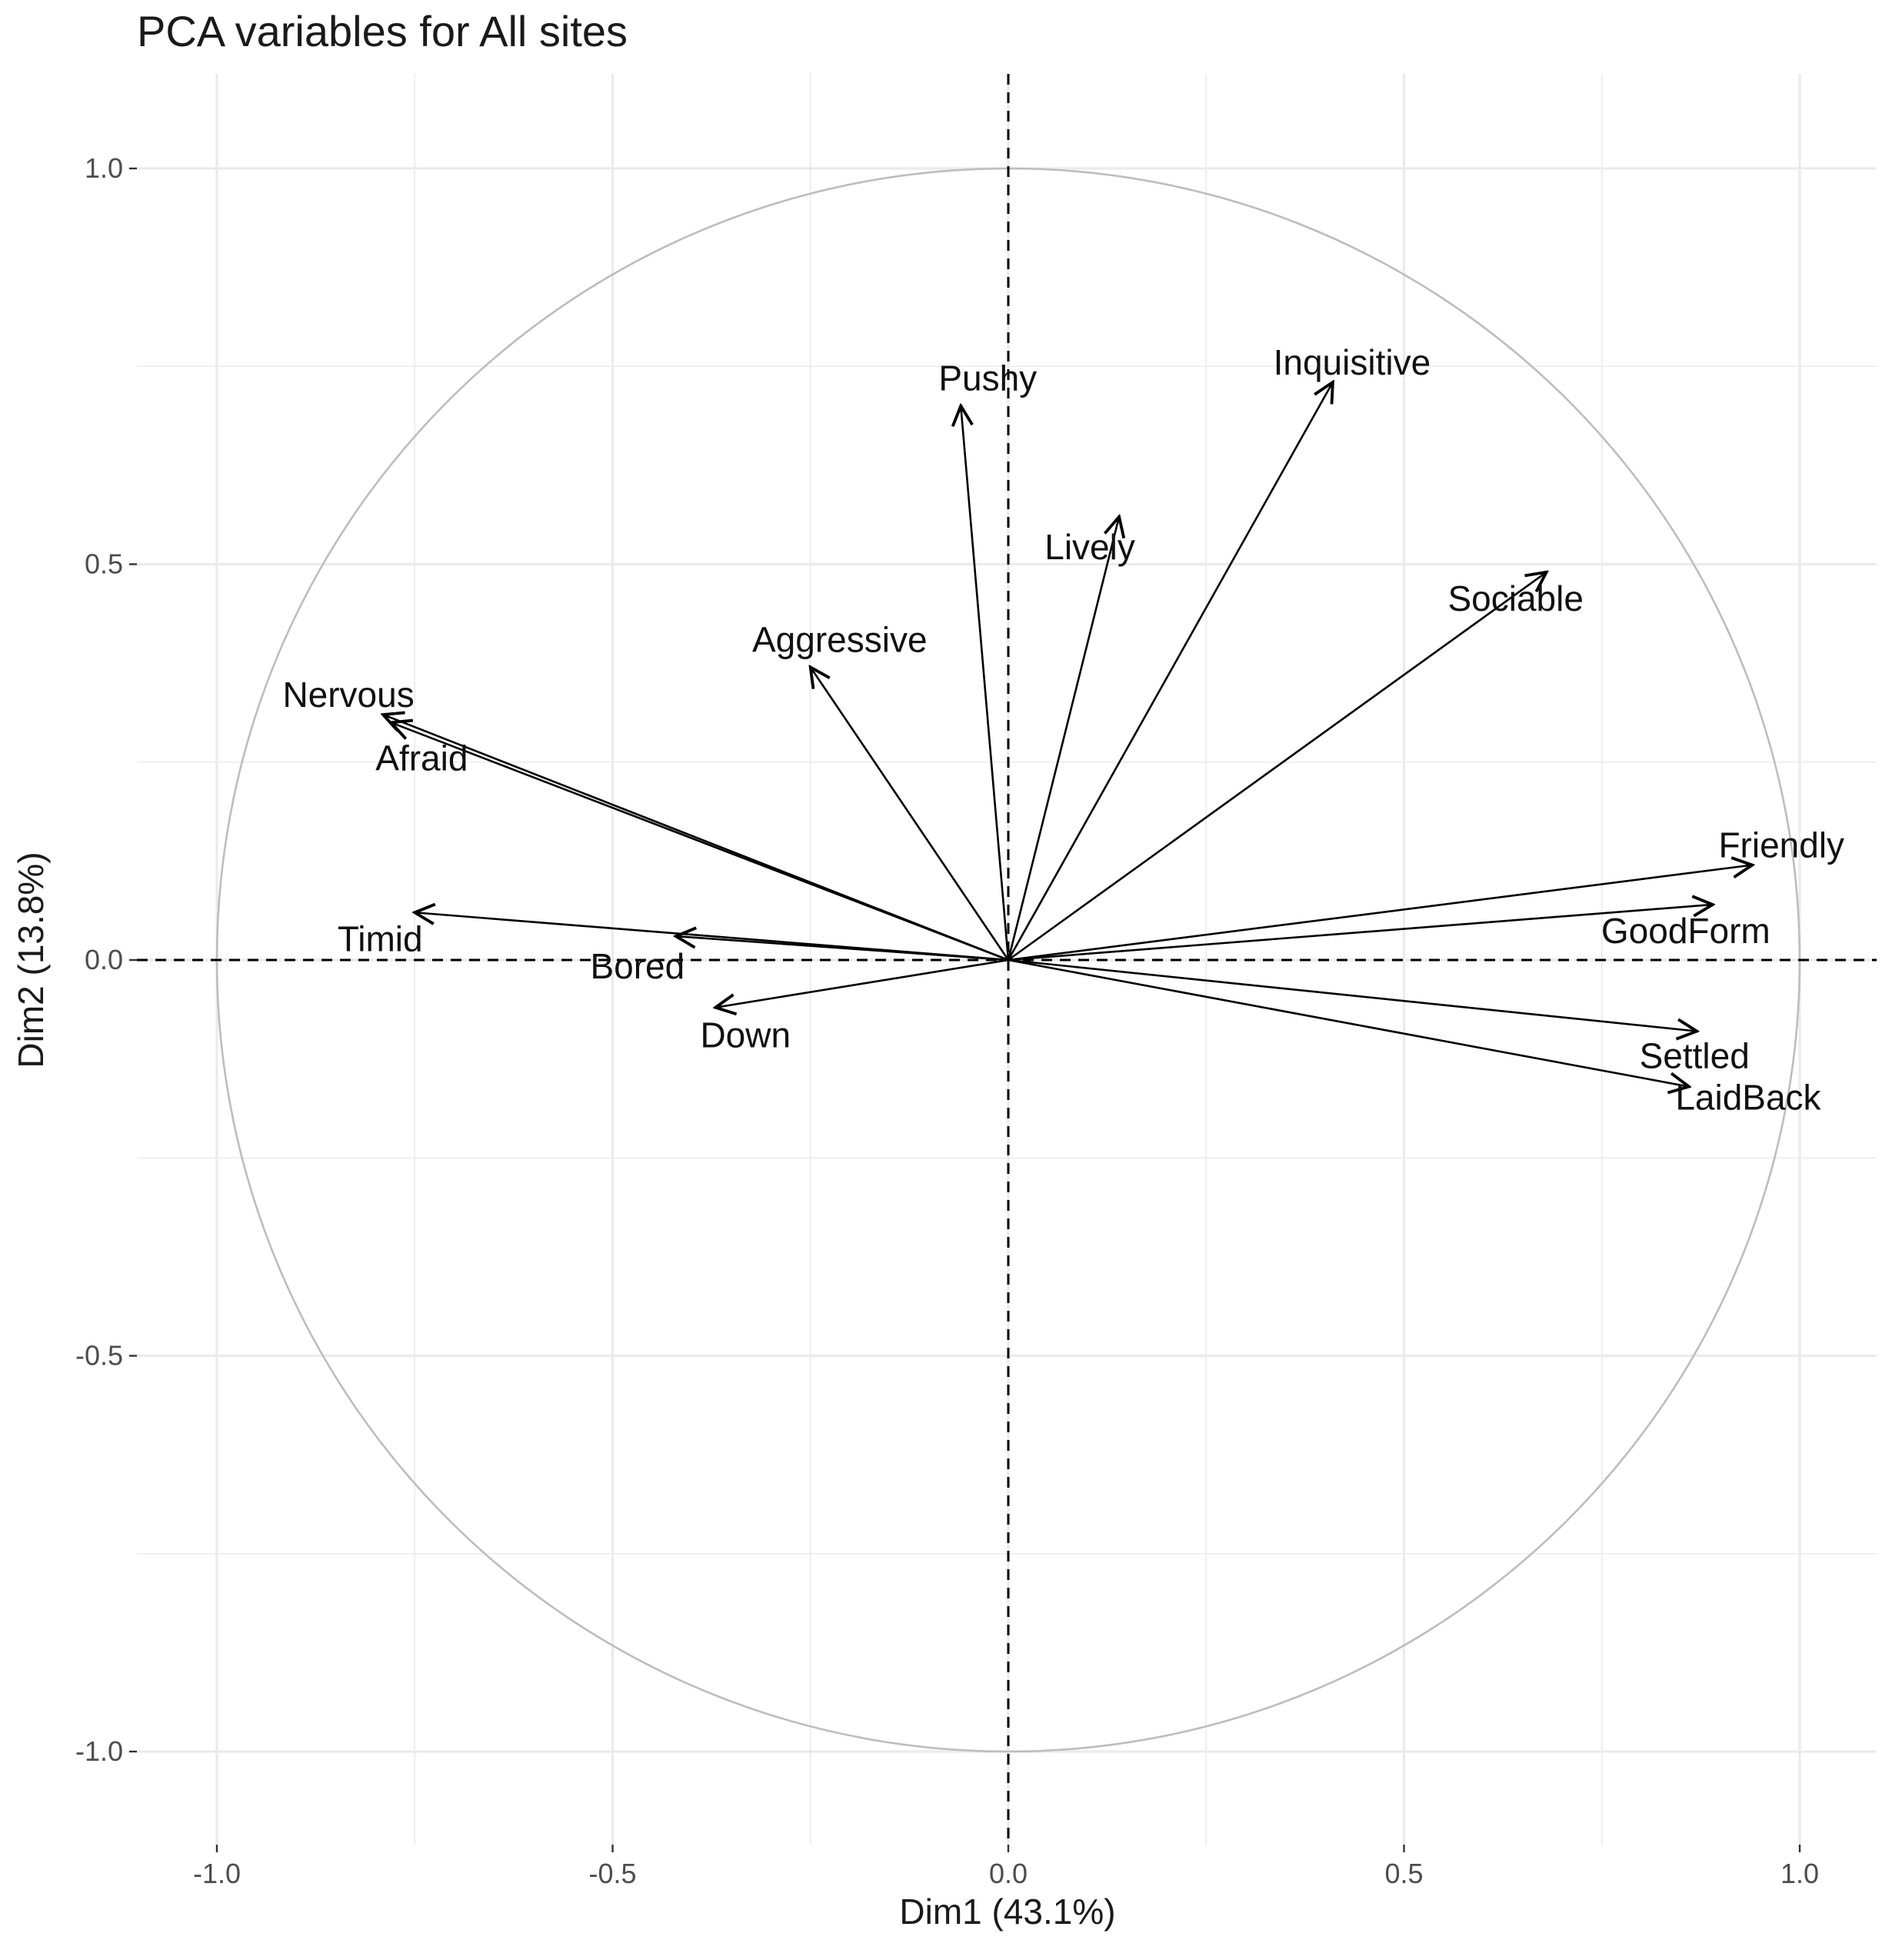 The height and width of the screenshot is (1960, 1892). I want to click on arrow-pushy, so click(985, 684).